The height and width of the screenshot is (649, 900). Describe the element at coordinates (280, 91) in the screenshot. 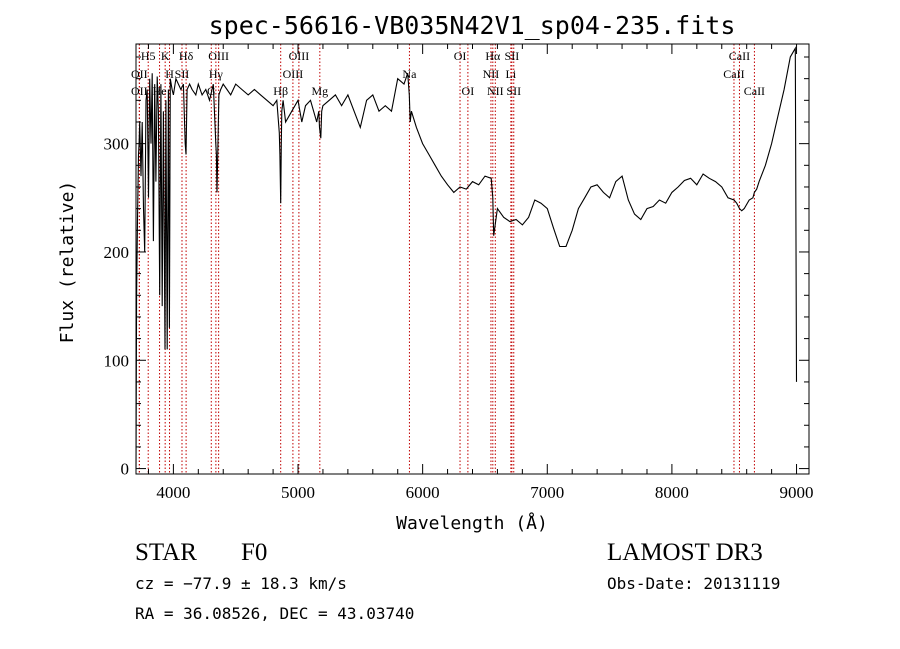

I see `line-marker-label: Hβ` at that location.